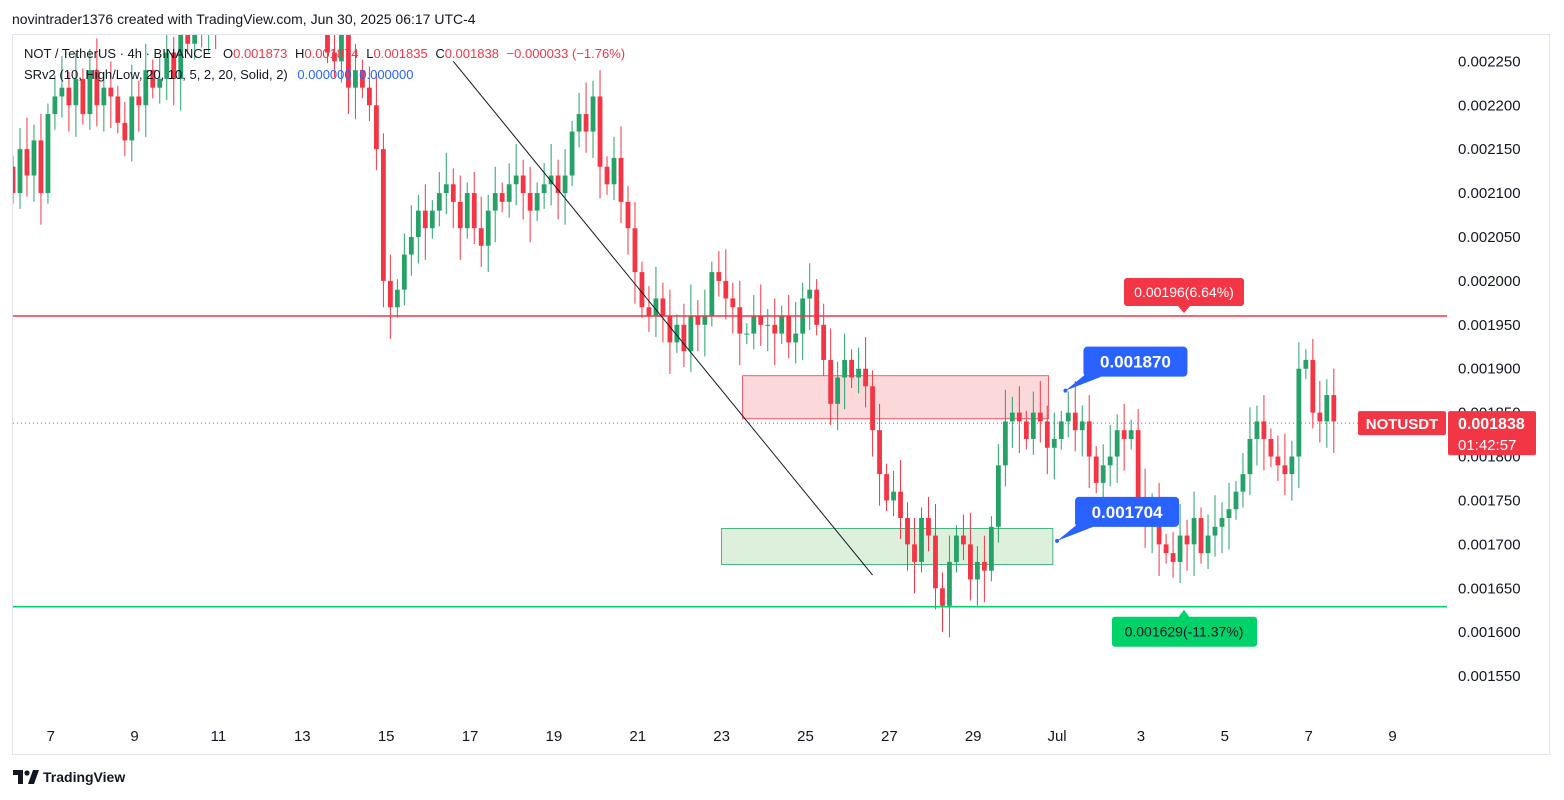  What do you see at coordinates (386, 736) in the screenshot?
I see `x-tick-label: 15` at bounding box center [386, 736].